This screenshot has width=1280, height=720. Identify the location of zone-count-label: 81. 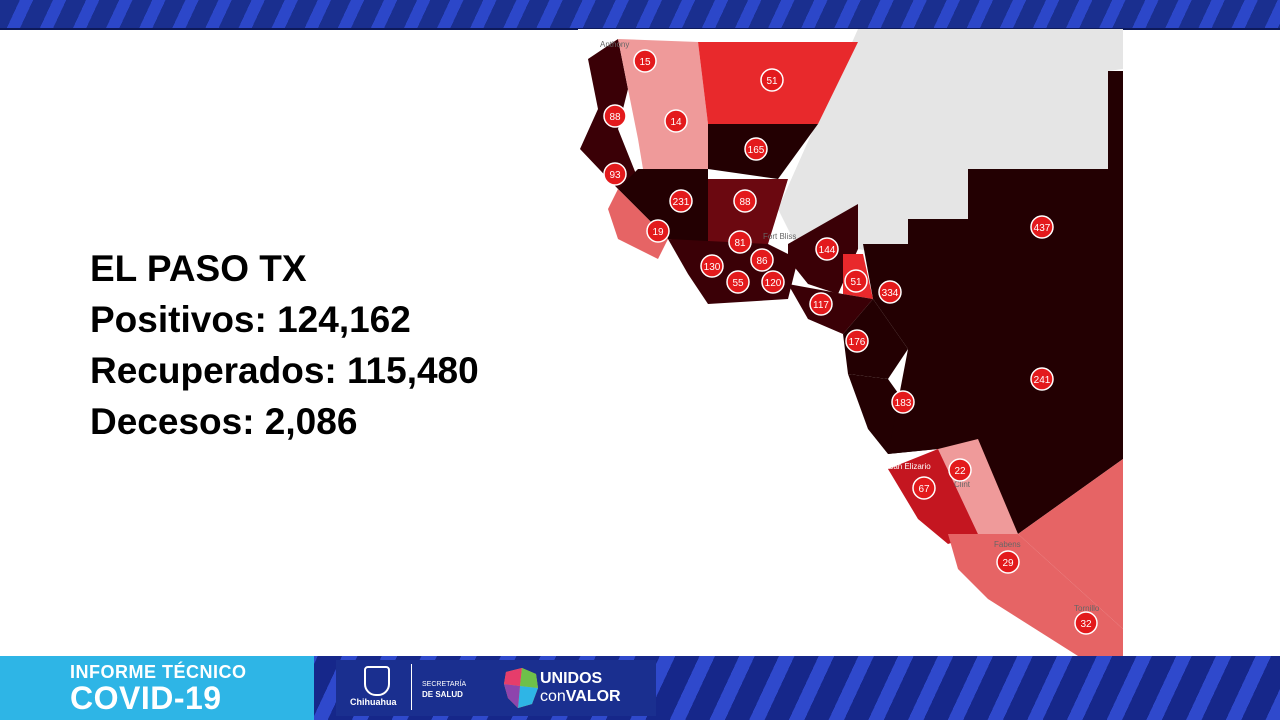
(740, 243).